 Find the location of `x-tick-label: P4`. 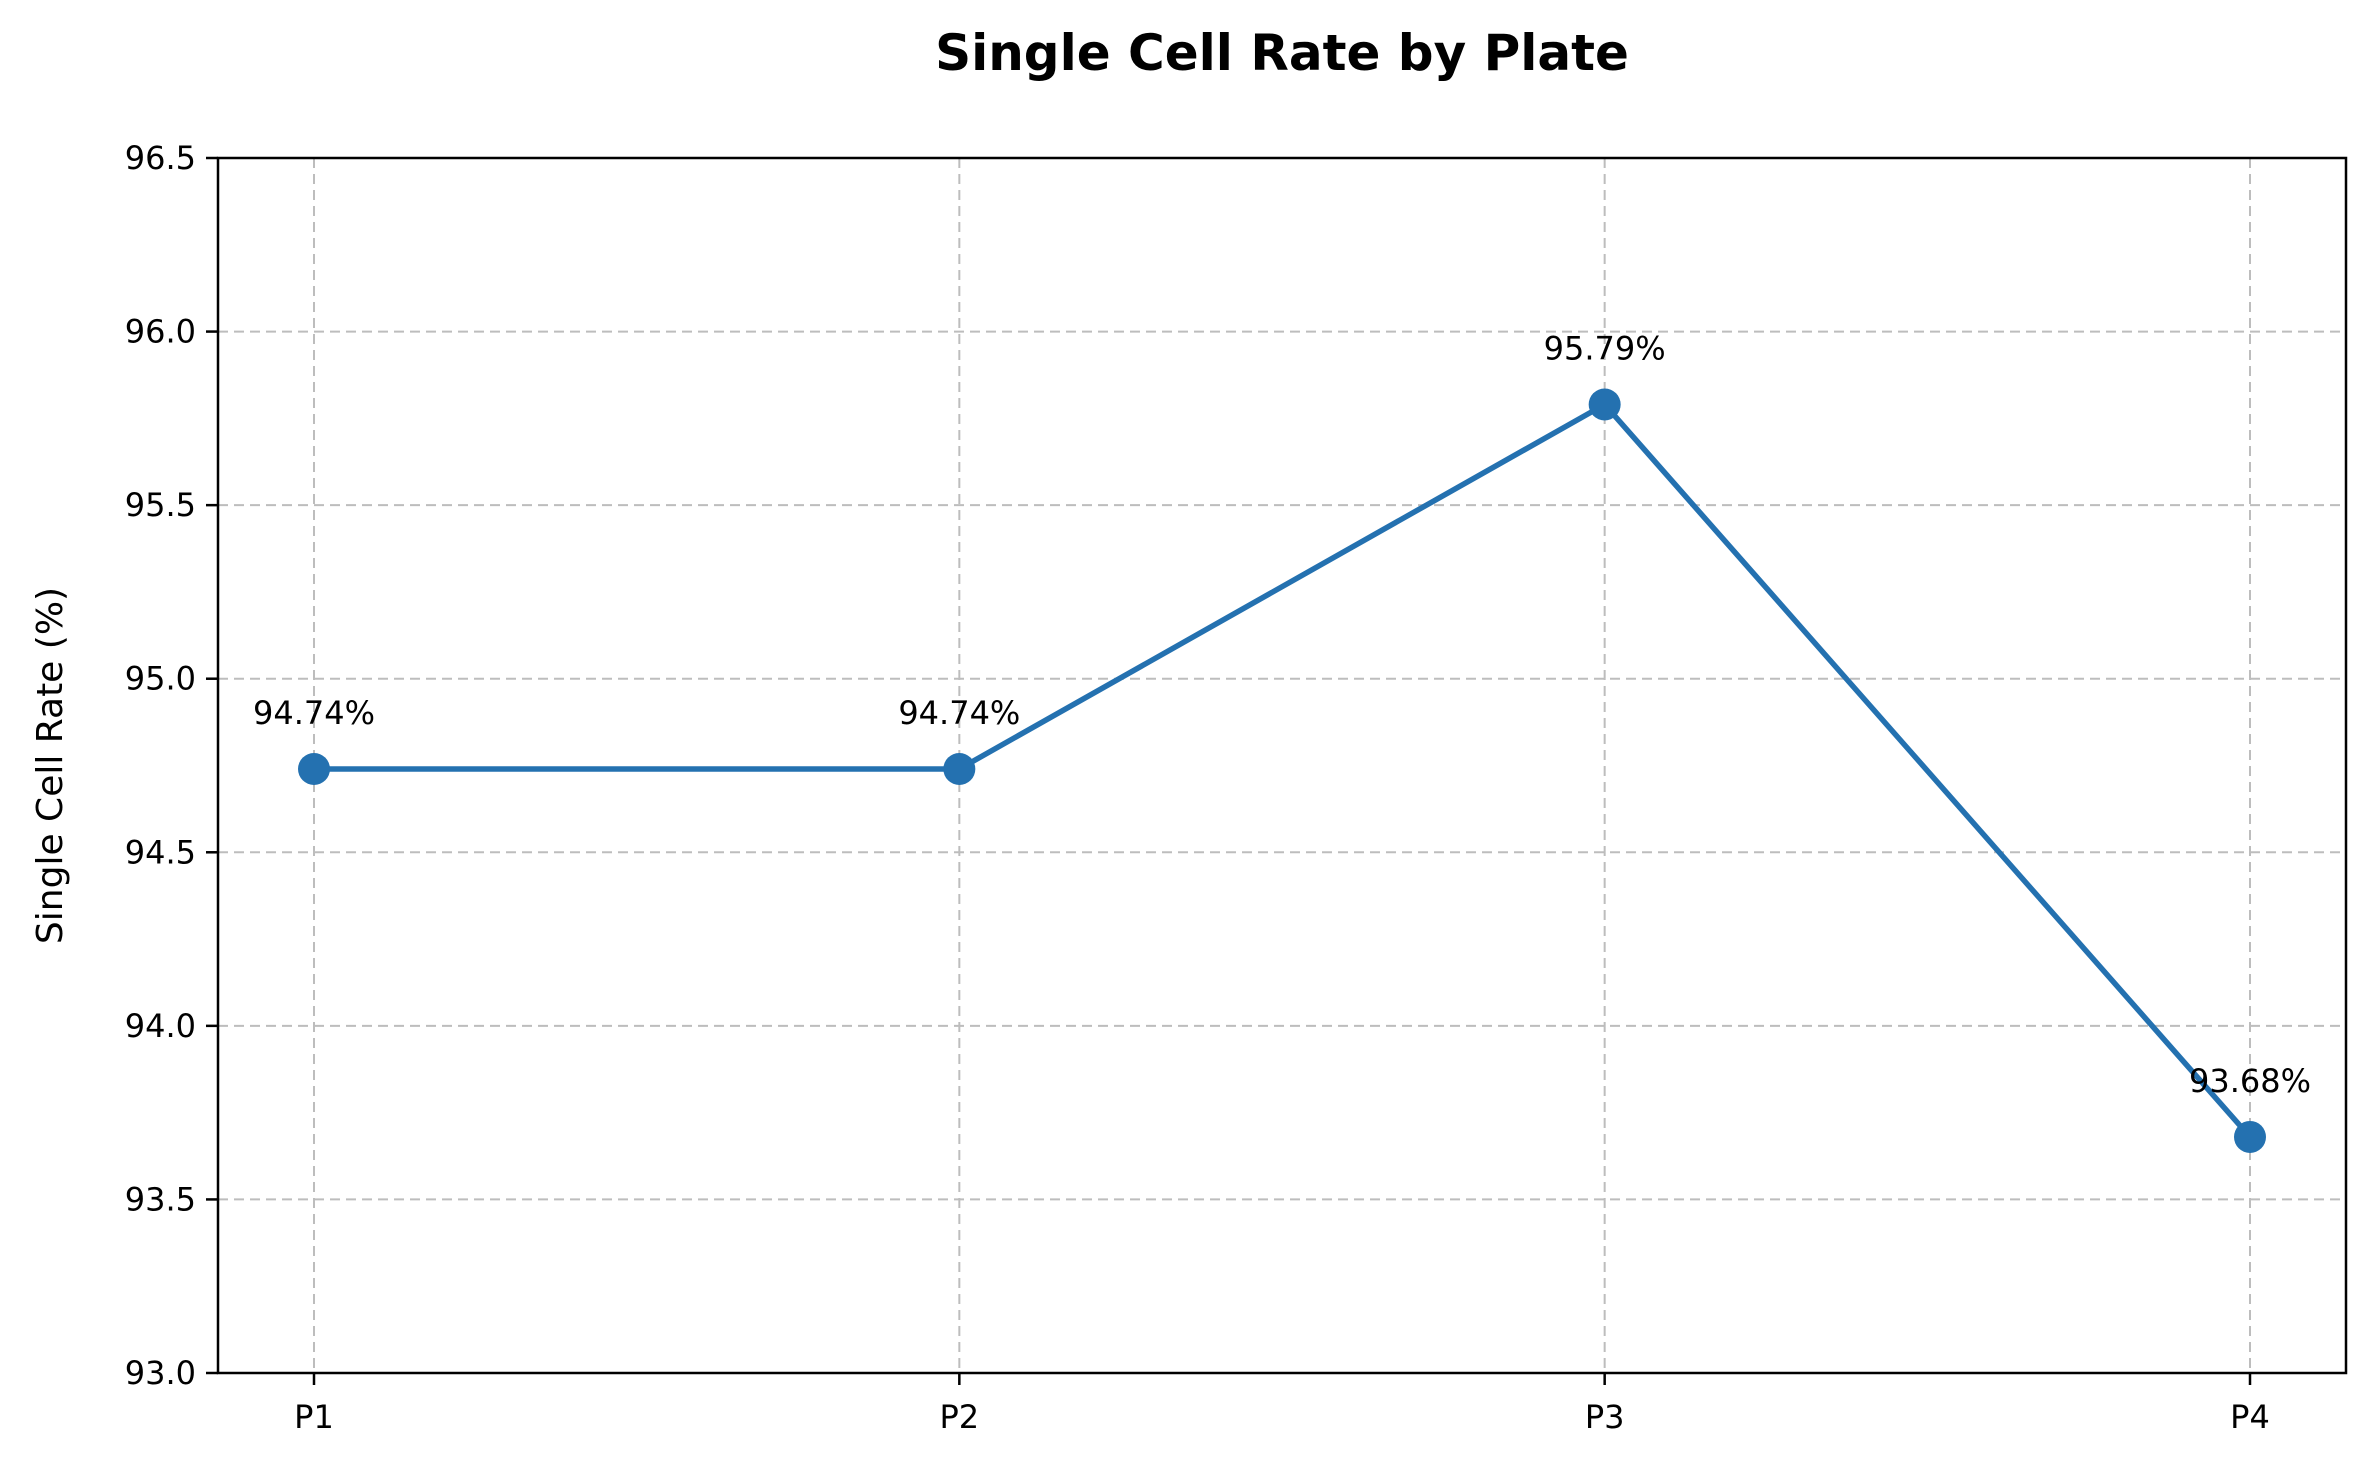

x-tick-label: P4 is located at coordinates (2250, 1417).